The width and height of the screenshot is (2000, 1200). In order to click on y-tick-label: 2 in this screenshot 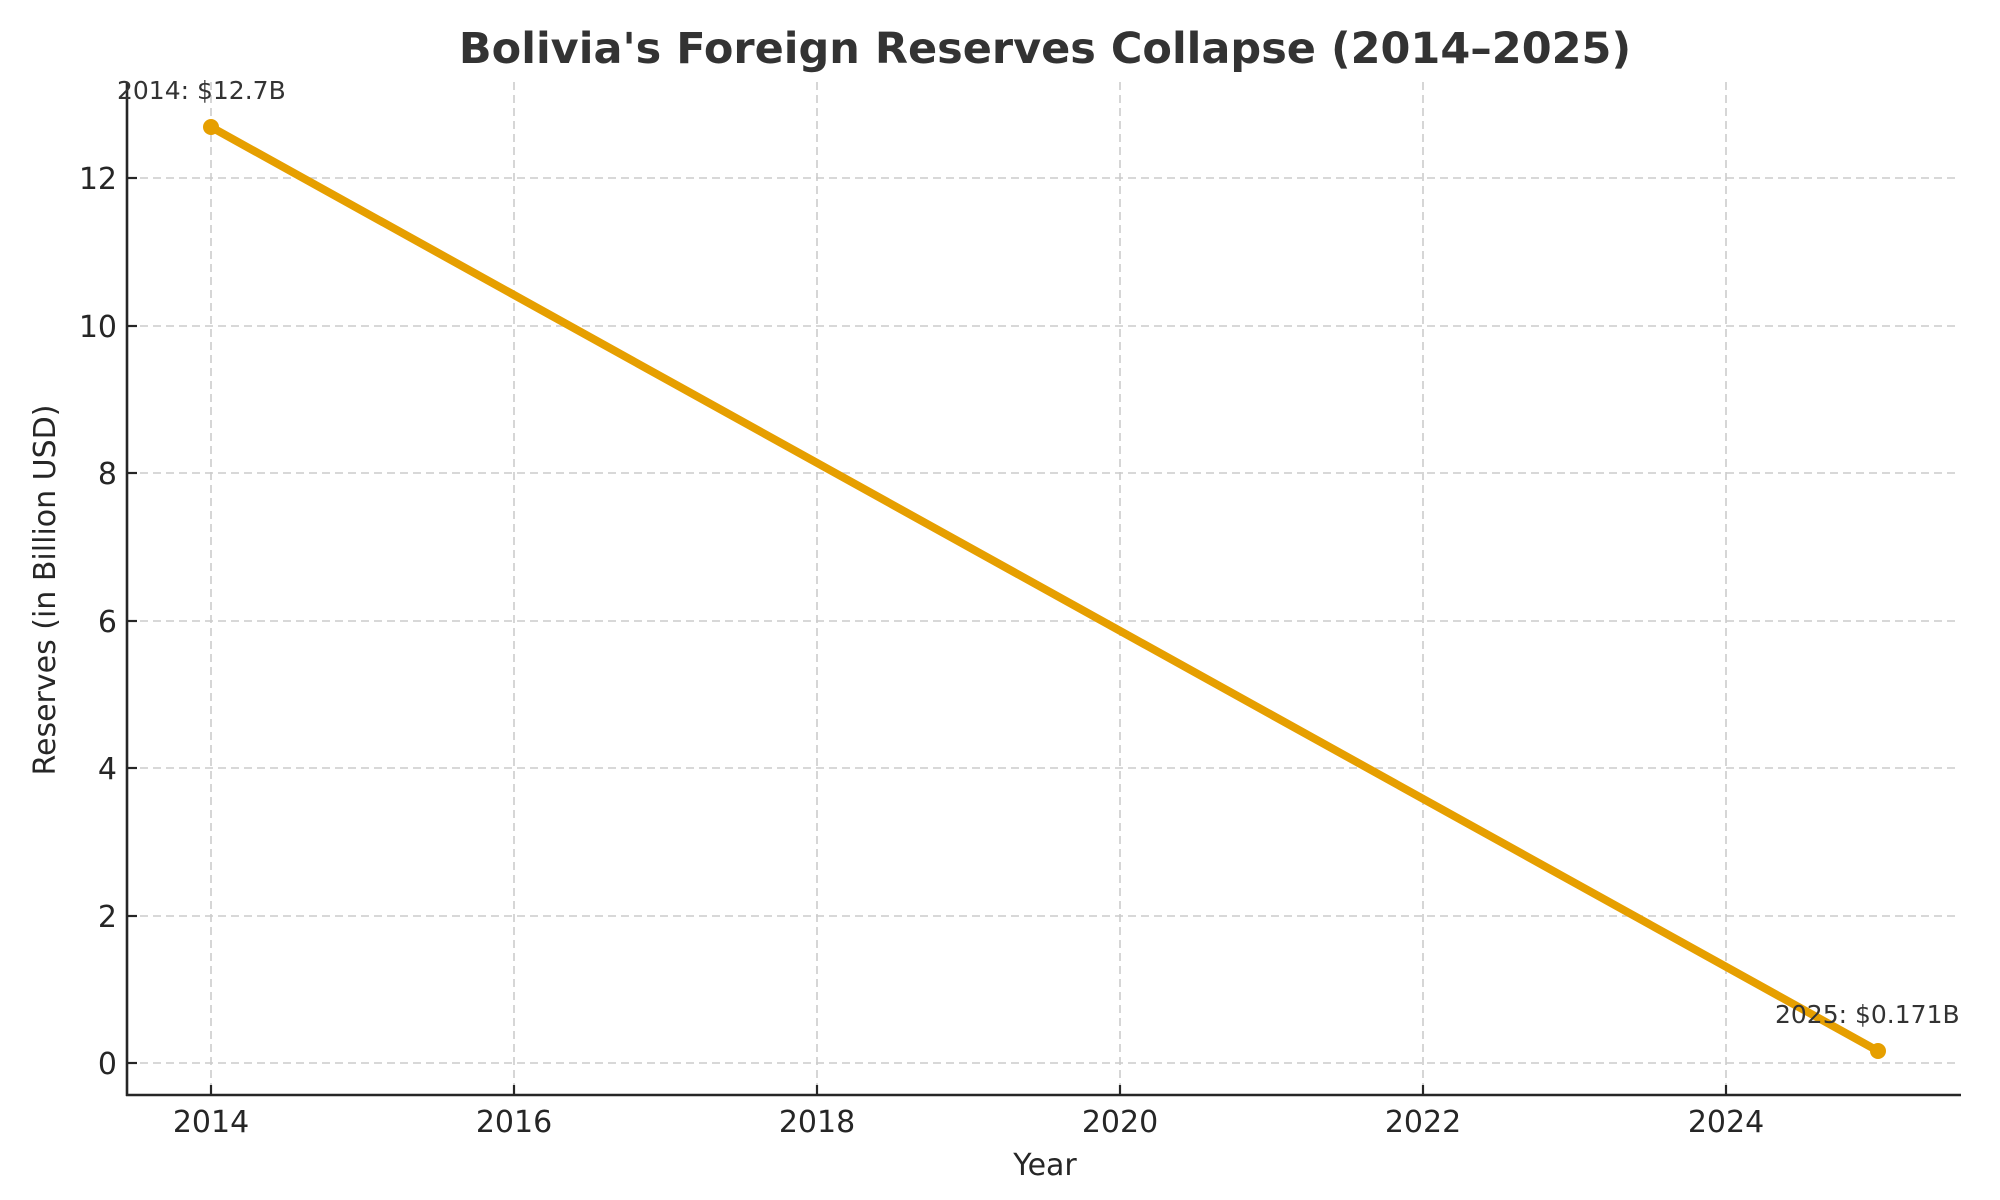, I will do `click(107, 917)`.